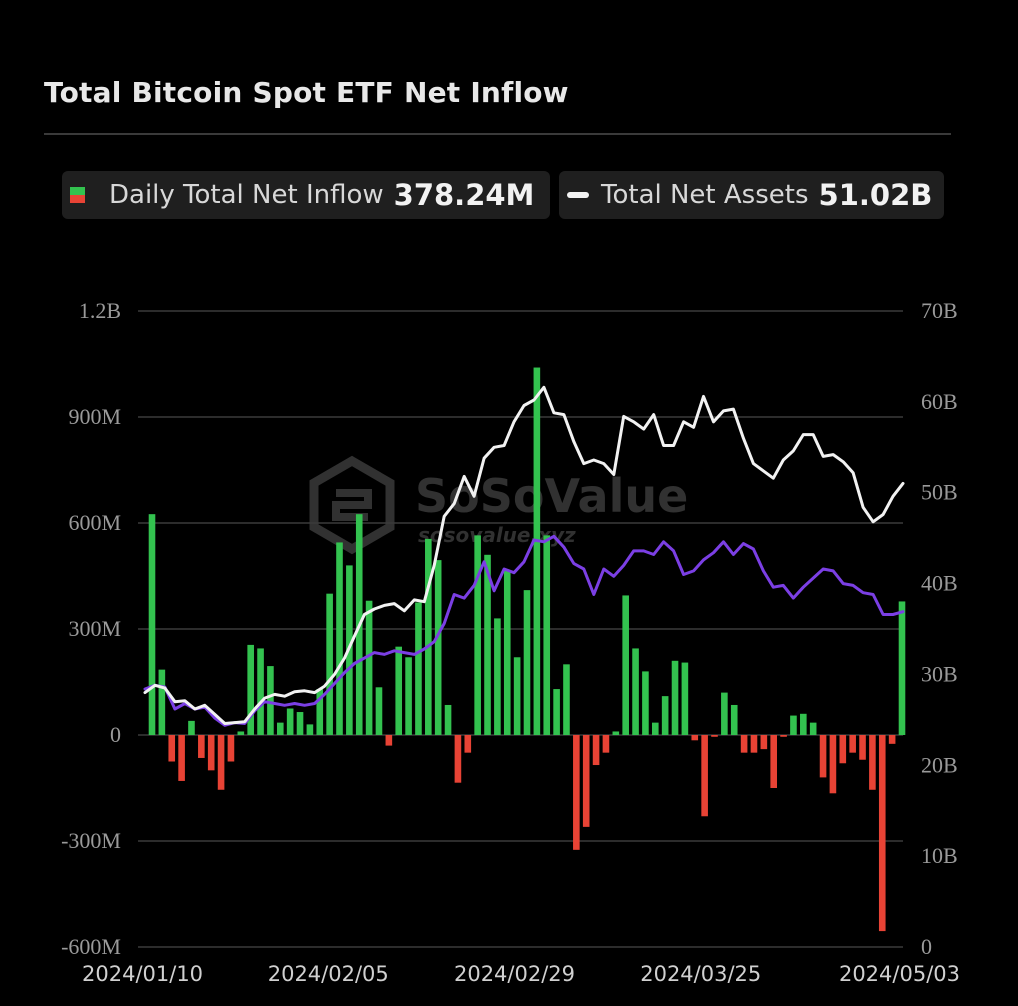 This screenshot has height=1006, width=1018. Describe the element at coordinates (700, 974) in the screenshot. I see `x-tick: 2024/03/25` at that location.